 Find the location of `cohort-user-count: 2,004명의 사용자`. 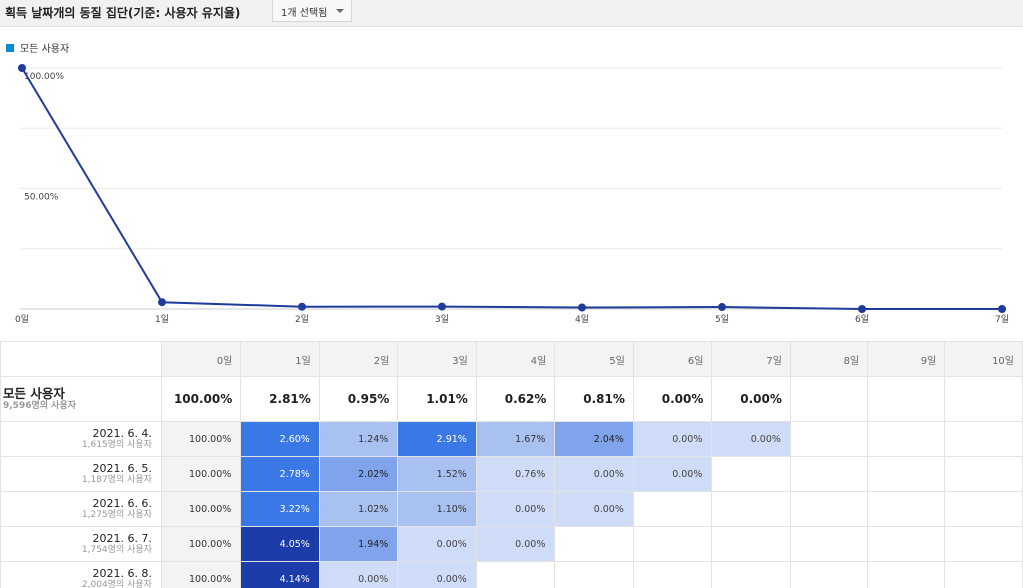

cohort-user-count: 2,004명의 사용자 is located at coordinates (116, 583).